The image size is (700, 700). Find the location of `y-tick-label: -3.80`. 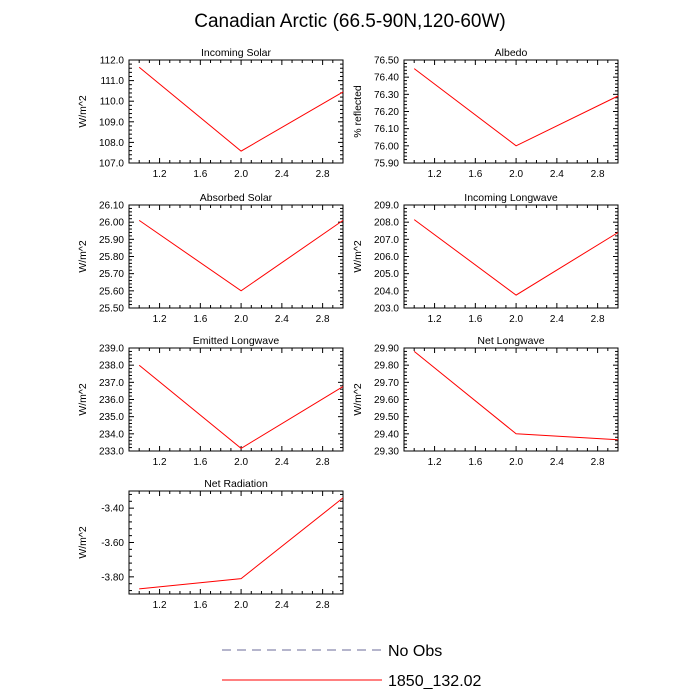

y-tick-label: -3.80 is located at coordinates (112, 577).